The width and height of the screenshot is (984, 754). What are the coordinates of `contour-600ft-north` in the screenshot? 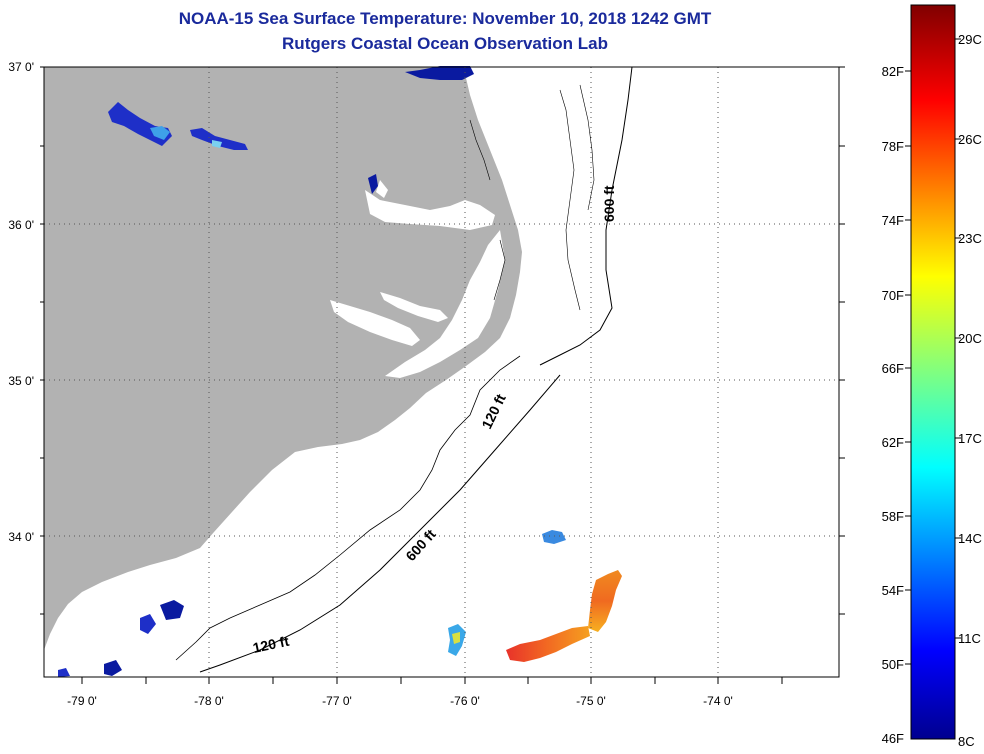 It's located at (586, 216).